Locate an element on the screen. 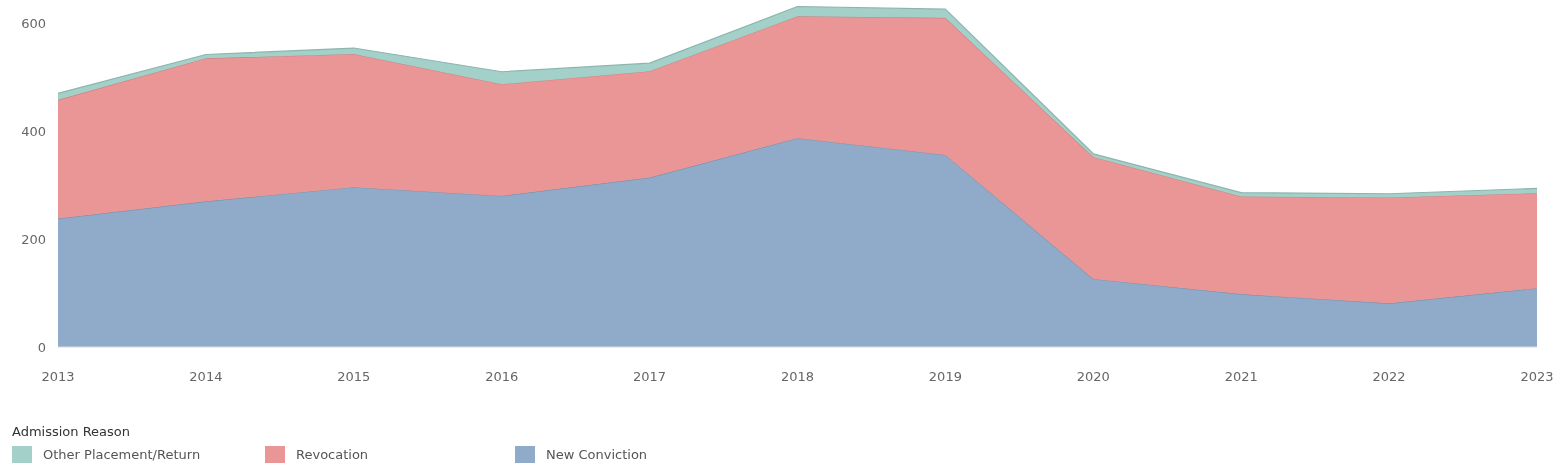 This screenshot has height=469, width=1556. x-tick-label: 2021 is located at coordinates (1241, 376).